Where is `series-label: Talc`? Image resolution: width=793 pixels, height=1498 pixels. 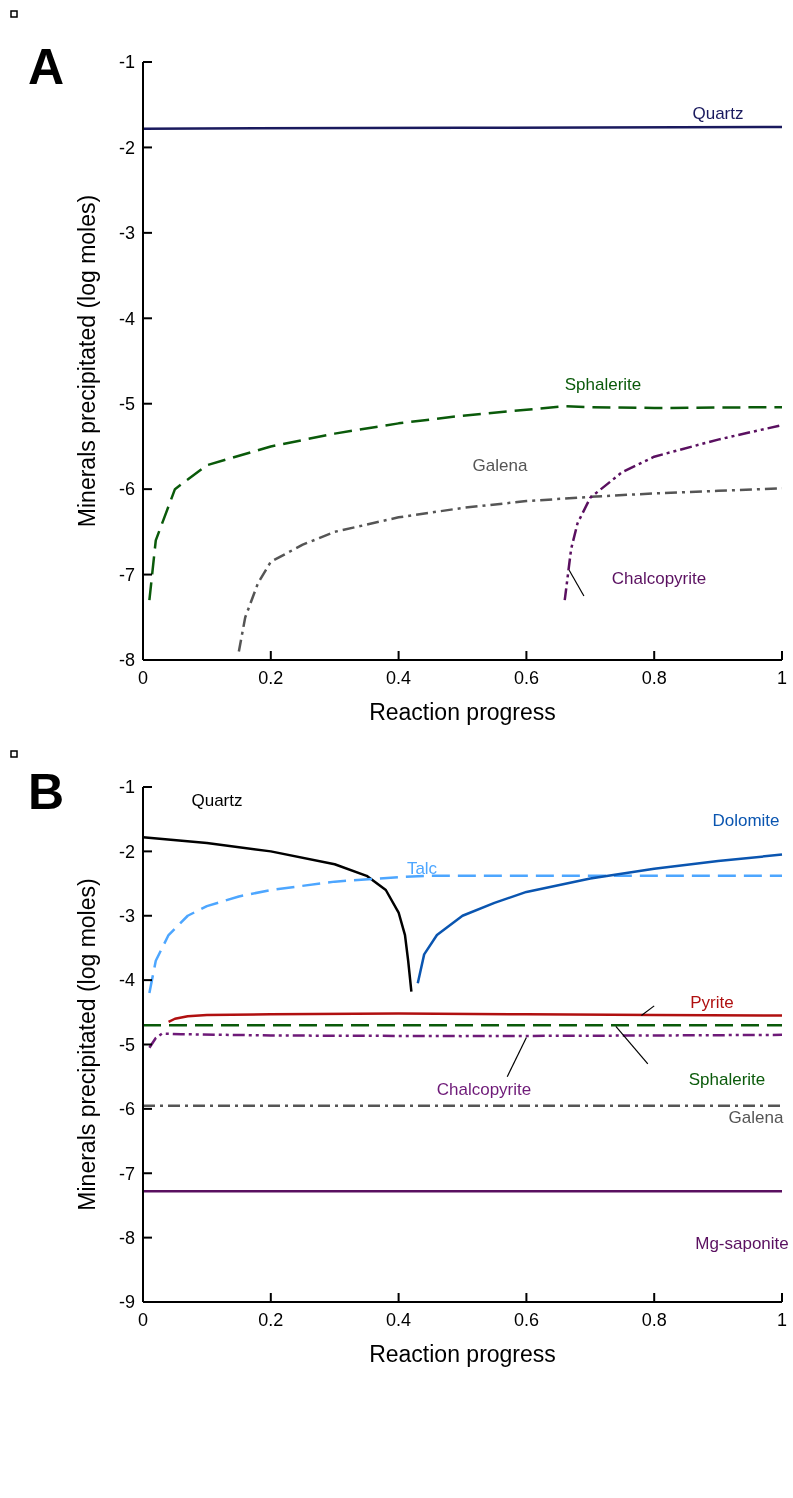
series-label: Talc is located at coordinates (422, 868).